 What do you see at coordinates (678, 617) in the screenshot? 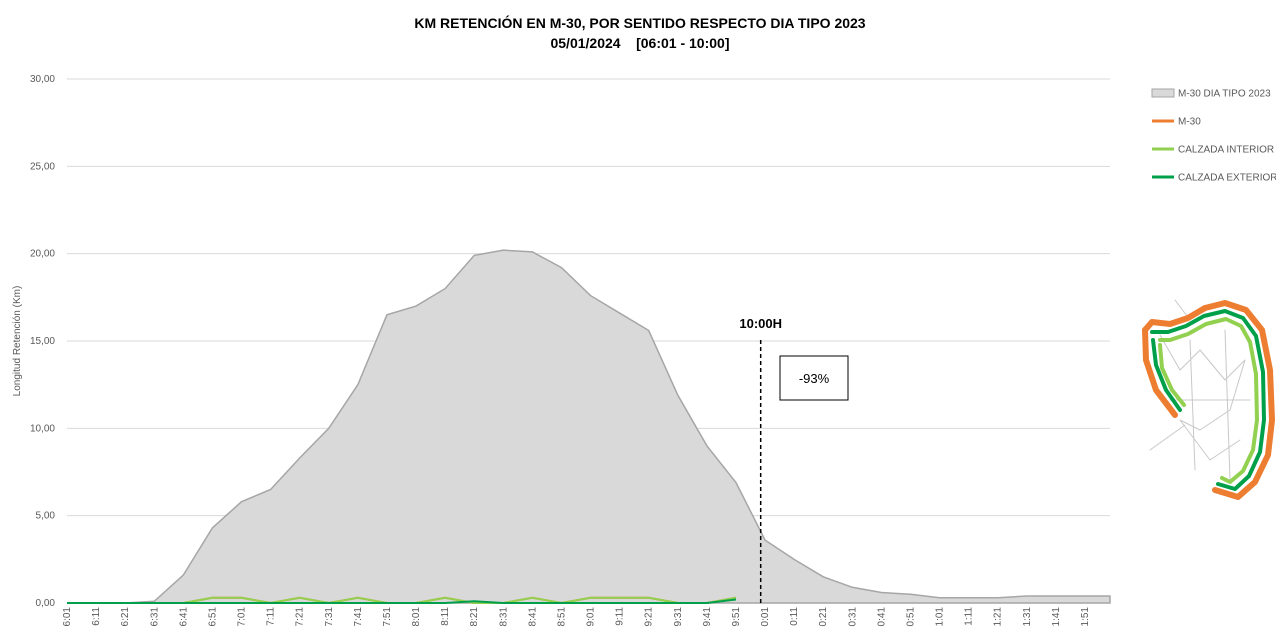
I see `x-tick-label: 9:31` at bounding box center [678, 617].